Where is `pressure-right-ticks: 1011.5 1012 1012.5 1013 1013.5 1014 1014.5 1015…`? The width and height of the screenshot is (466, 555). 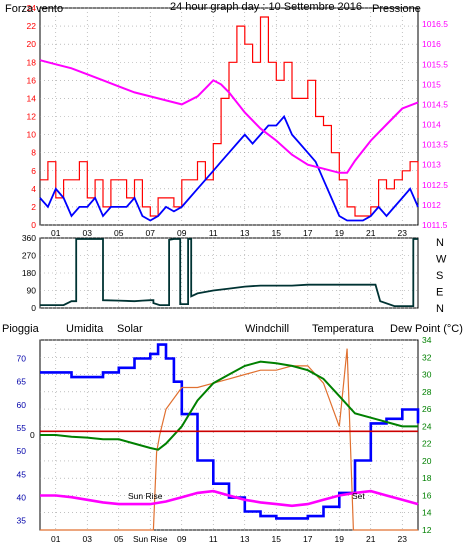
pressure-right-ticks: 1011.5 1012 1012.5 1013 1013.5 1014 1014.5 1015… is located at coordinates (435, 124).